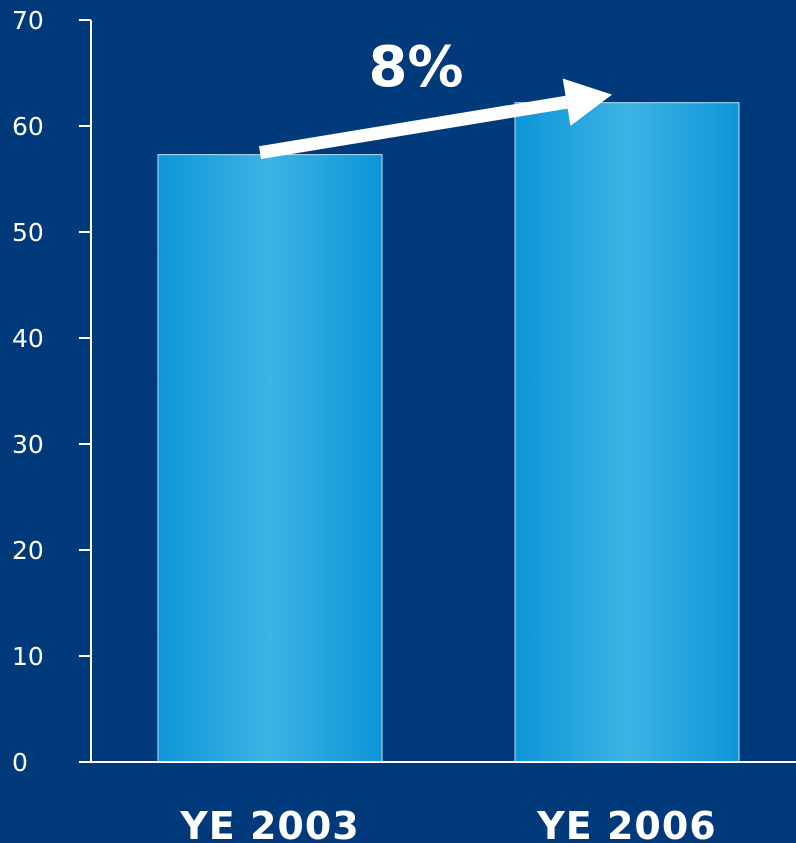 Image resolution: width=796 pixels, height=843 pixels. What do you see at coordinates (28, 550) in the screenshot?
I see `y-tick-label: 20` at bounding box center [28, 550].